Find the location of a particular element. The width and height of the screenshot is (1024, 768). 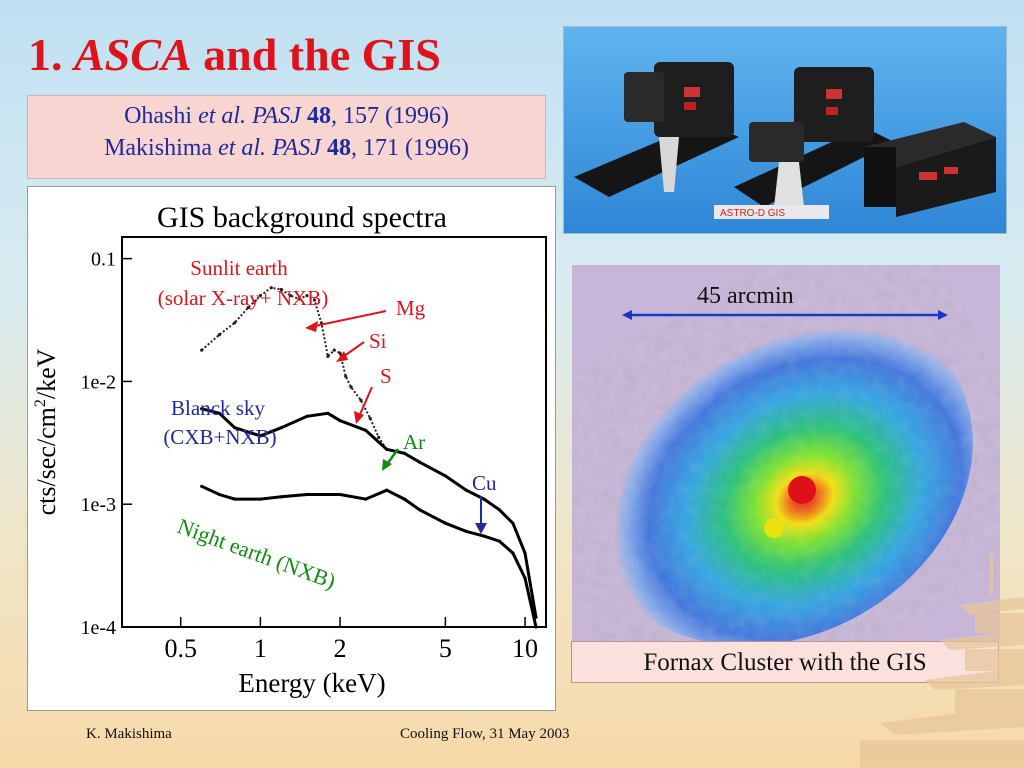

title-italic: ASCA is located at coordinates (133, 54).